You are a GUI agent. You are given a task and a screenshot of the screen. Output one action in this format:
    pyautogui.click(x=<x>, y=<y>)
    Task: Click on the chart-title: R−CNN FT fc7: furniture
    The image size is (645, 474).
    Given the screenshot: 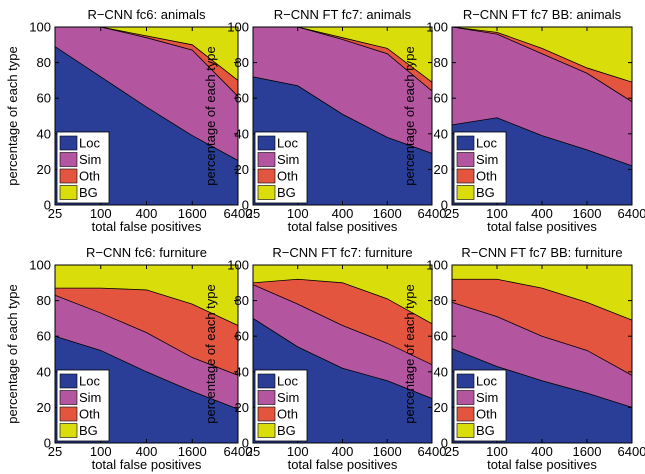 What is the action you would take?
    pyautogui.click(x=342, y=252)
    